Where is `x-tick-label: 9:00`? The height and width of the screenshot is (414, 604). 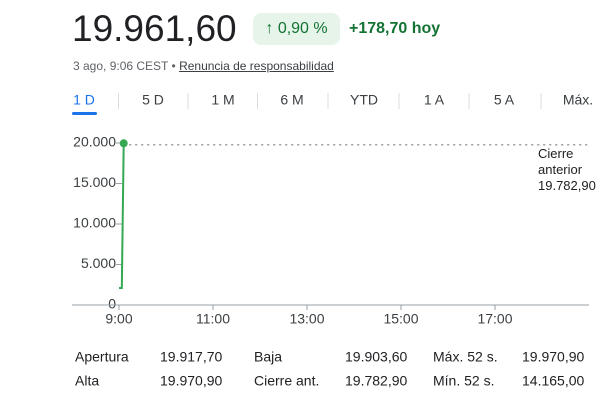 x-tick-label: 9:00 is located at coordinates (118, 319).